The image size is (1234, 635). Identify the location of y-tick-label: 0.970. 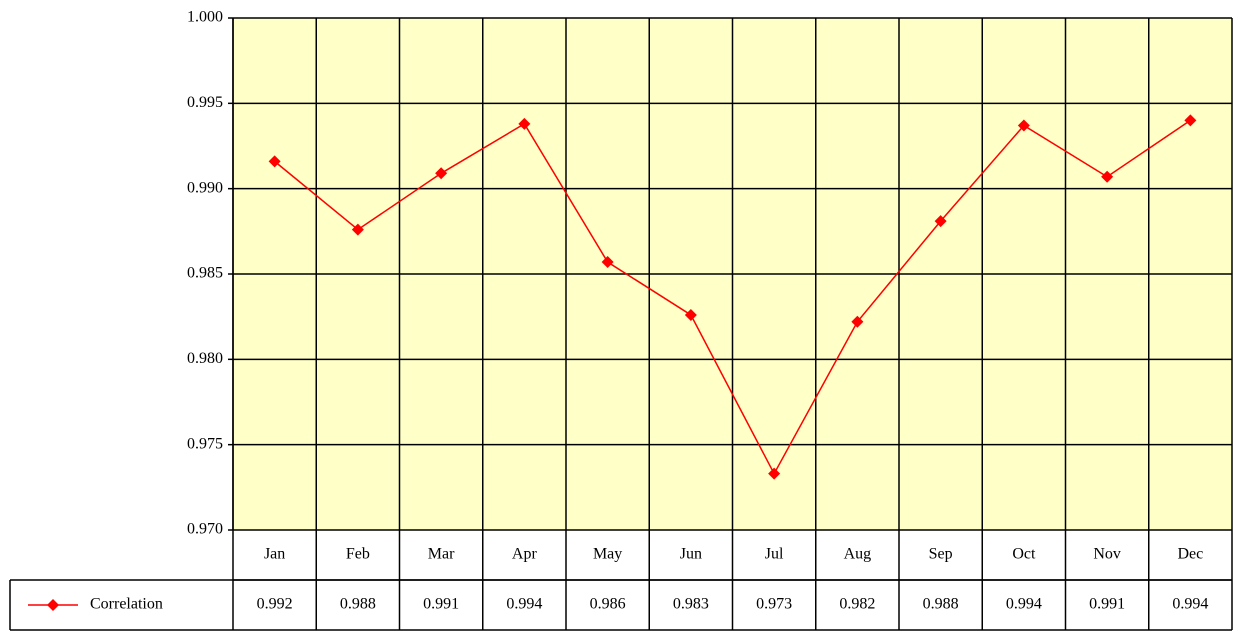
(205, 529).